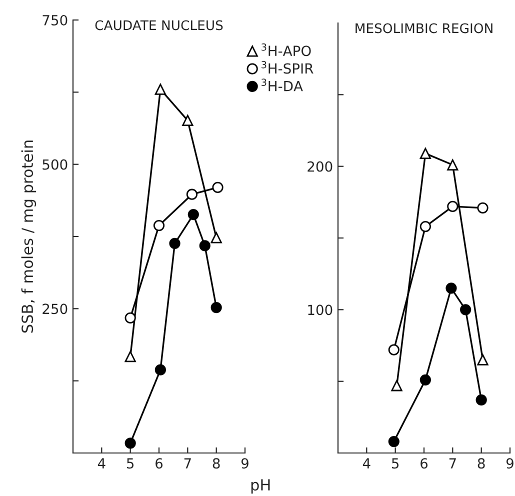  What do you see at coordinates (286, 49) in the screenshot?
I see `legend-label: $^{3}$H-APO` at bounding box center [286, 49].